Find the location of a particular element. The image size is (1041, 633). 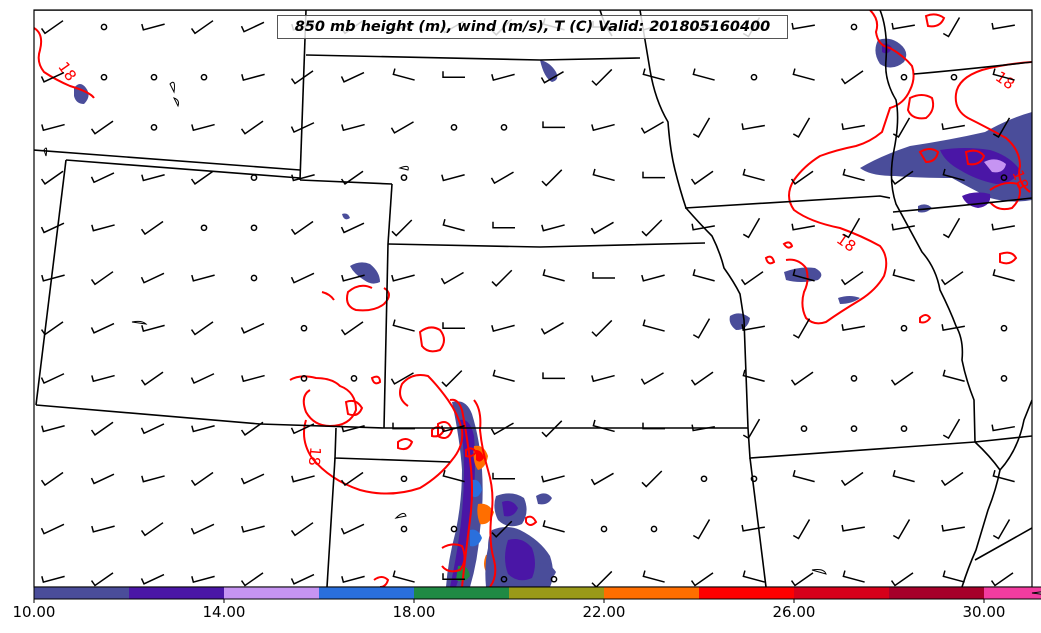

colorbar-outline is located at coordinates (537, 593).